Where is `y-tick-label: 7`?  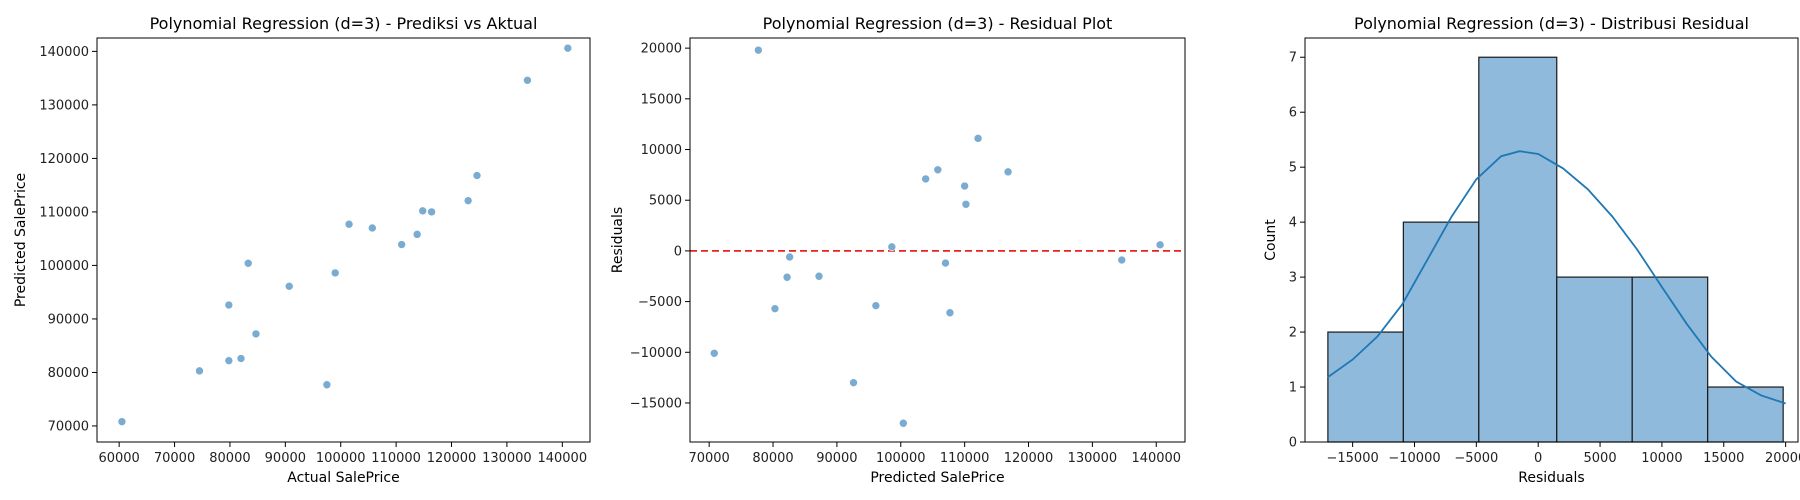 y-tick-label: 7 is located at coordinates (1293, 58).